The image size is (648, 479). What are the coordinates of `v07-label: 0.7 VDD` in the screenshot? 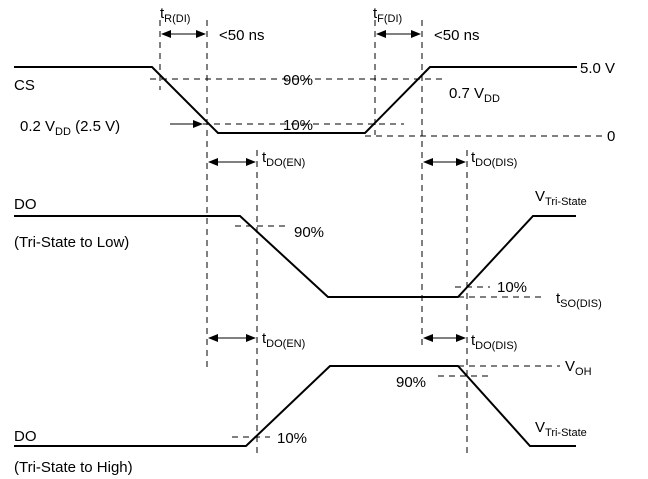 It's located at (474, 95).